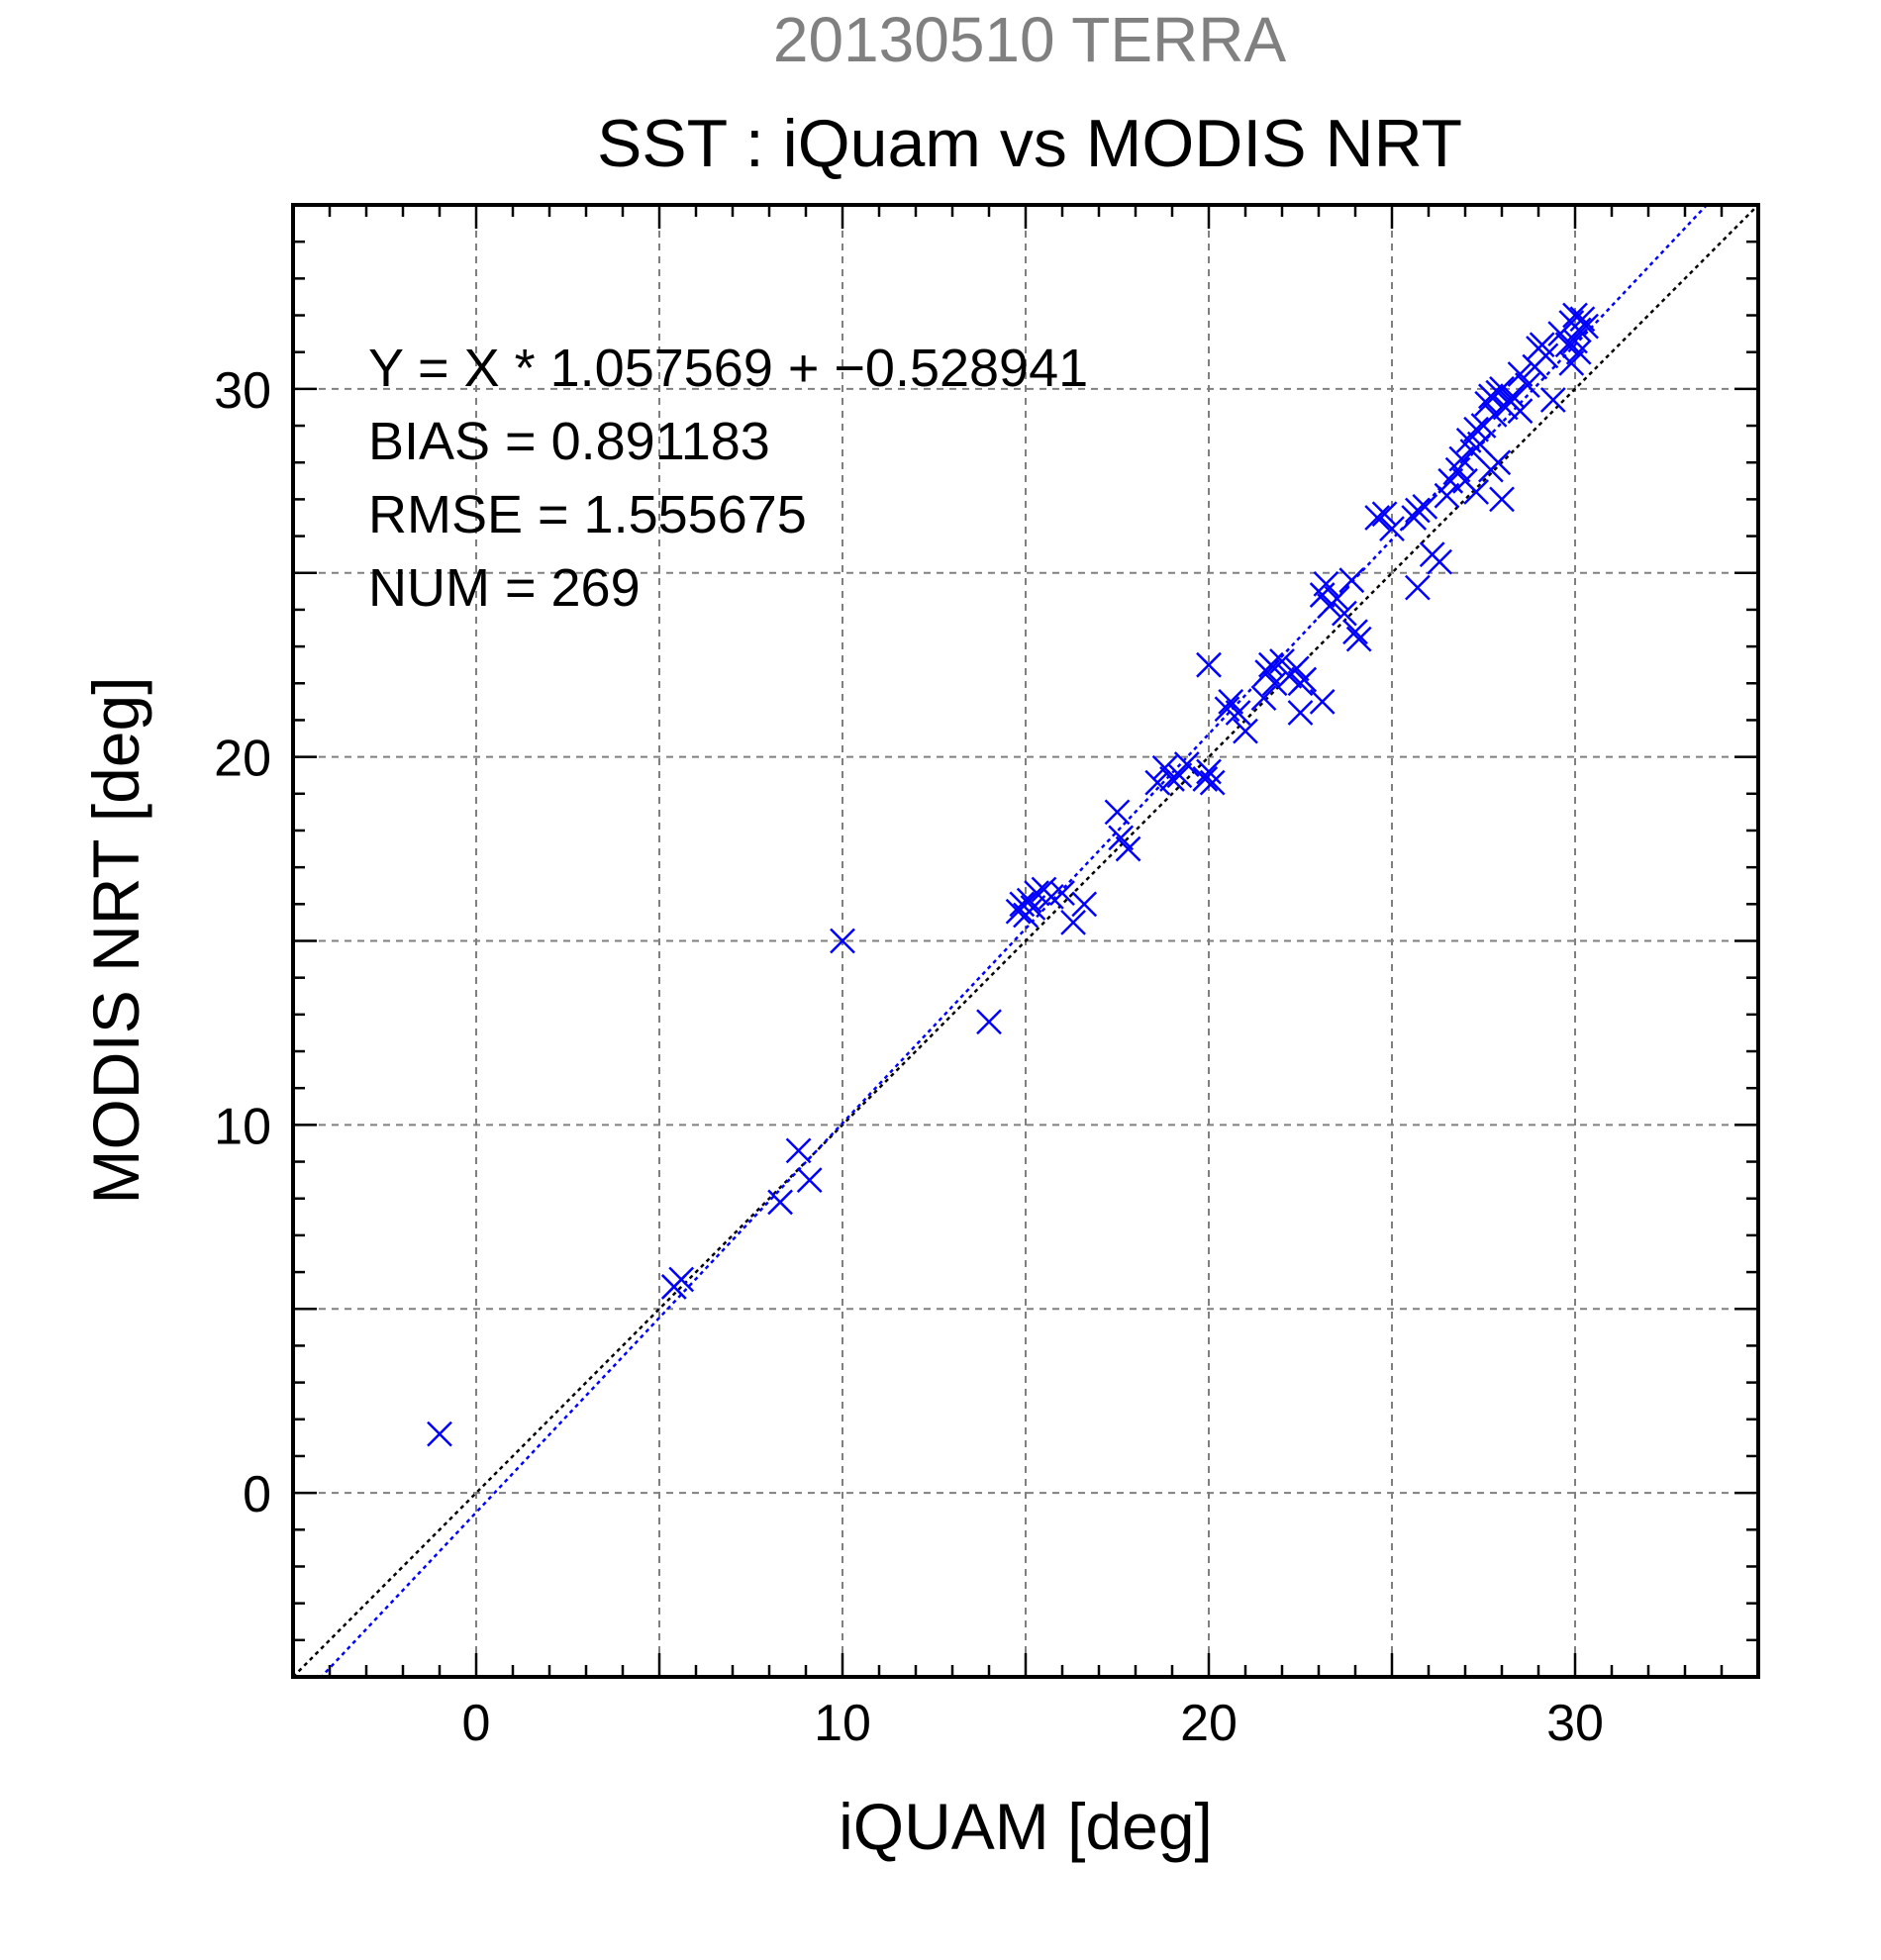  Describe the element at coordinates (1026, 1826) in the screenshot. I see `x-axis-label: iQUAM [deg]` at that location.